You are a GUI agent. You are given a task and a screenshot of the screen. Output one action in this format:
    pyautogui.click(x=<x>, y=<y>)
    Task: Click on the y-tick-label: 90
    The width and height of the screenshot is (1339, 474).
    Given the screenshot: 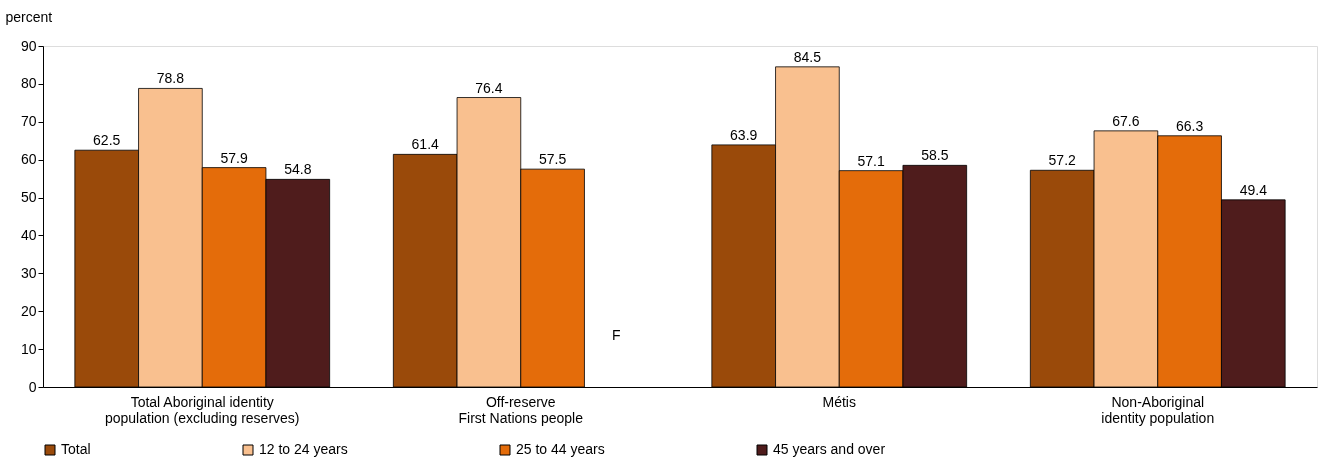 What is the action you would take?
    pyautogui.click(x=28, y=45)
    